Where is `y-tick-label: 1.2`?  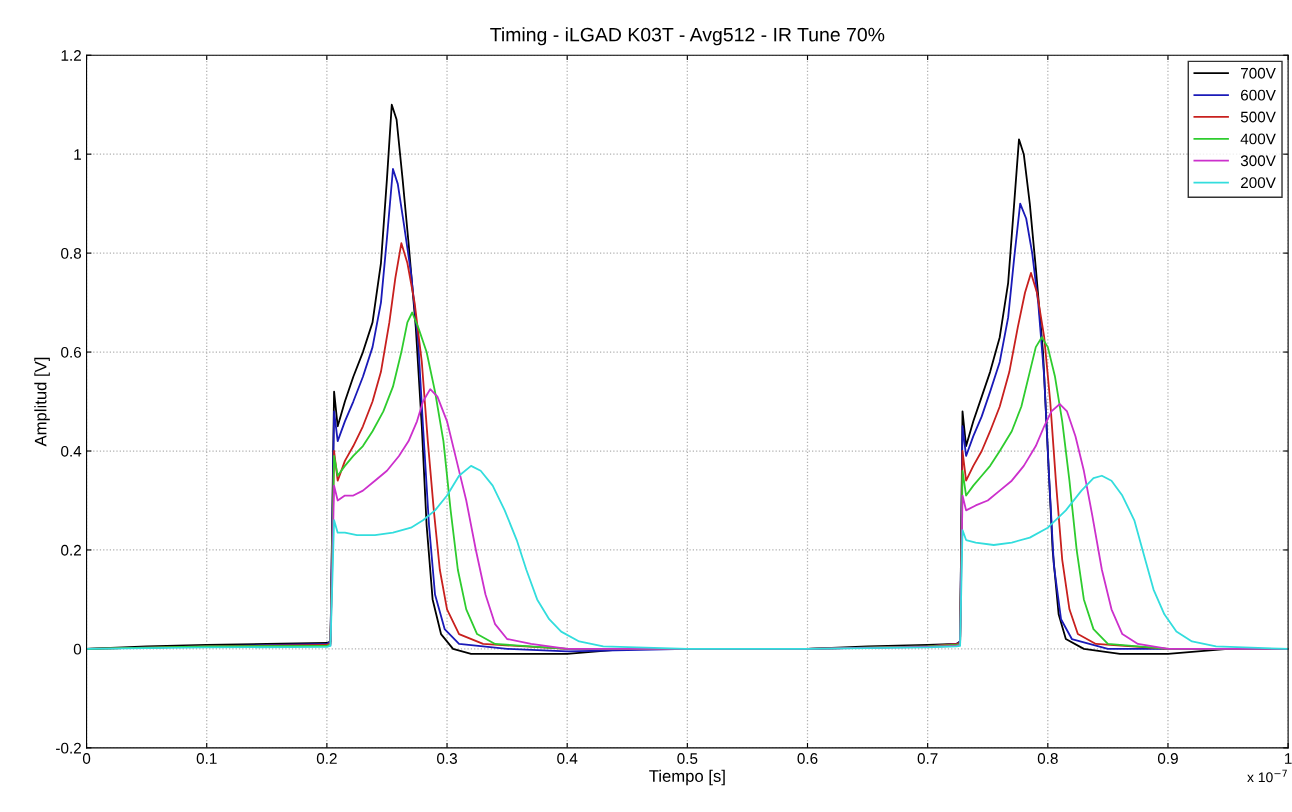
y-tick-label: 1.2 is located at coordinates (71, 55).